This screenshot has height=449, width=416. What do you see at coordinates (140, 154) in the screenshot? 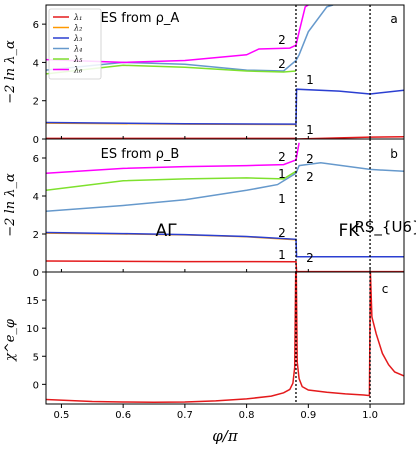
I see `panel-b-title: ES from ρ_B` at bounding box center [140, 154].